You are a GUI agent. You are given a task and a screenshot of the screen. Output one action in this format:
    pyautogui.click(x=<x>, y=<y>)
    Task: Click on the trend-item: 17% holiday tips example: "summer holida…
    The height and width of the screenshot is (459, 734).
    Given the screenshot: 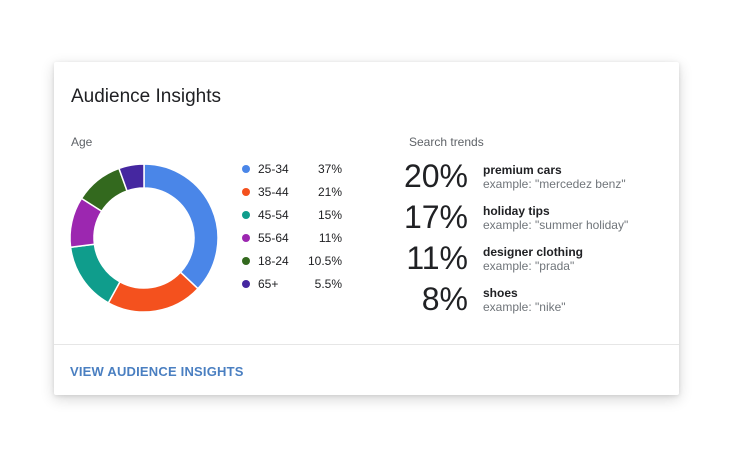 What is the action you would take?
    pyautogui.click(x=532, y=220)
    